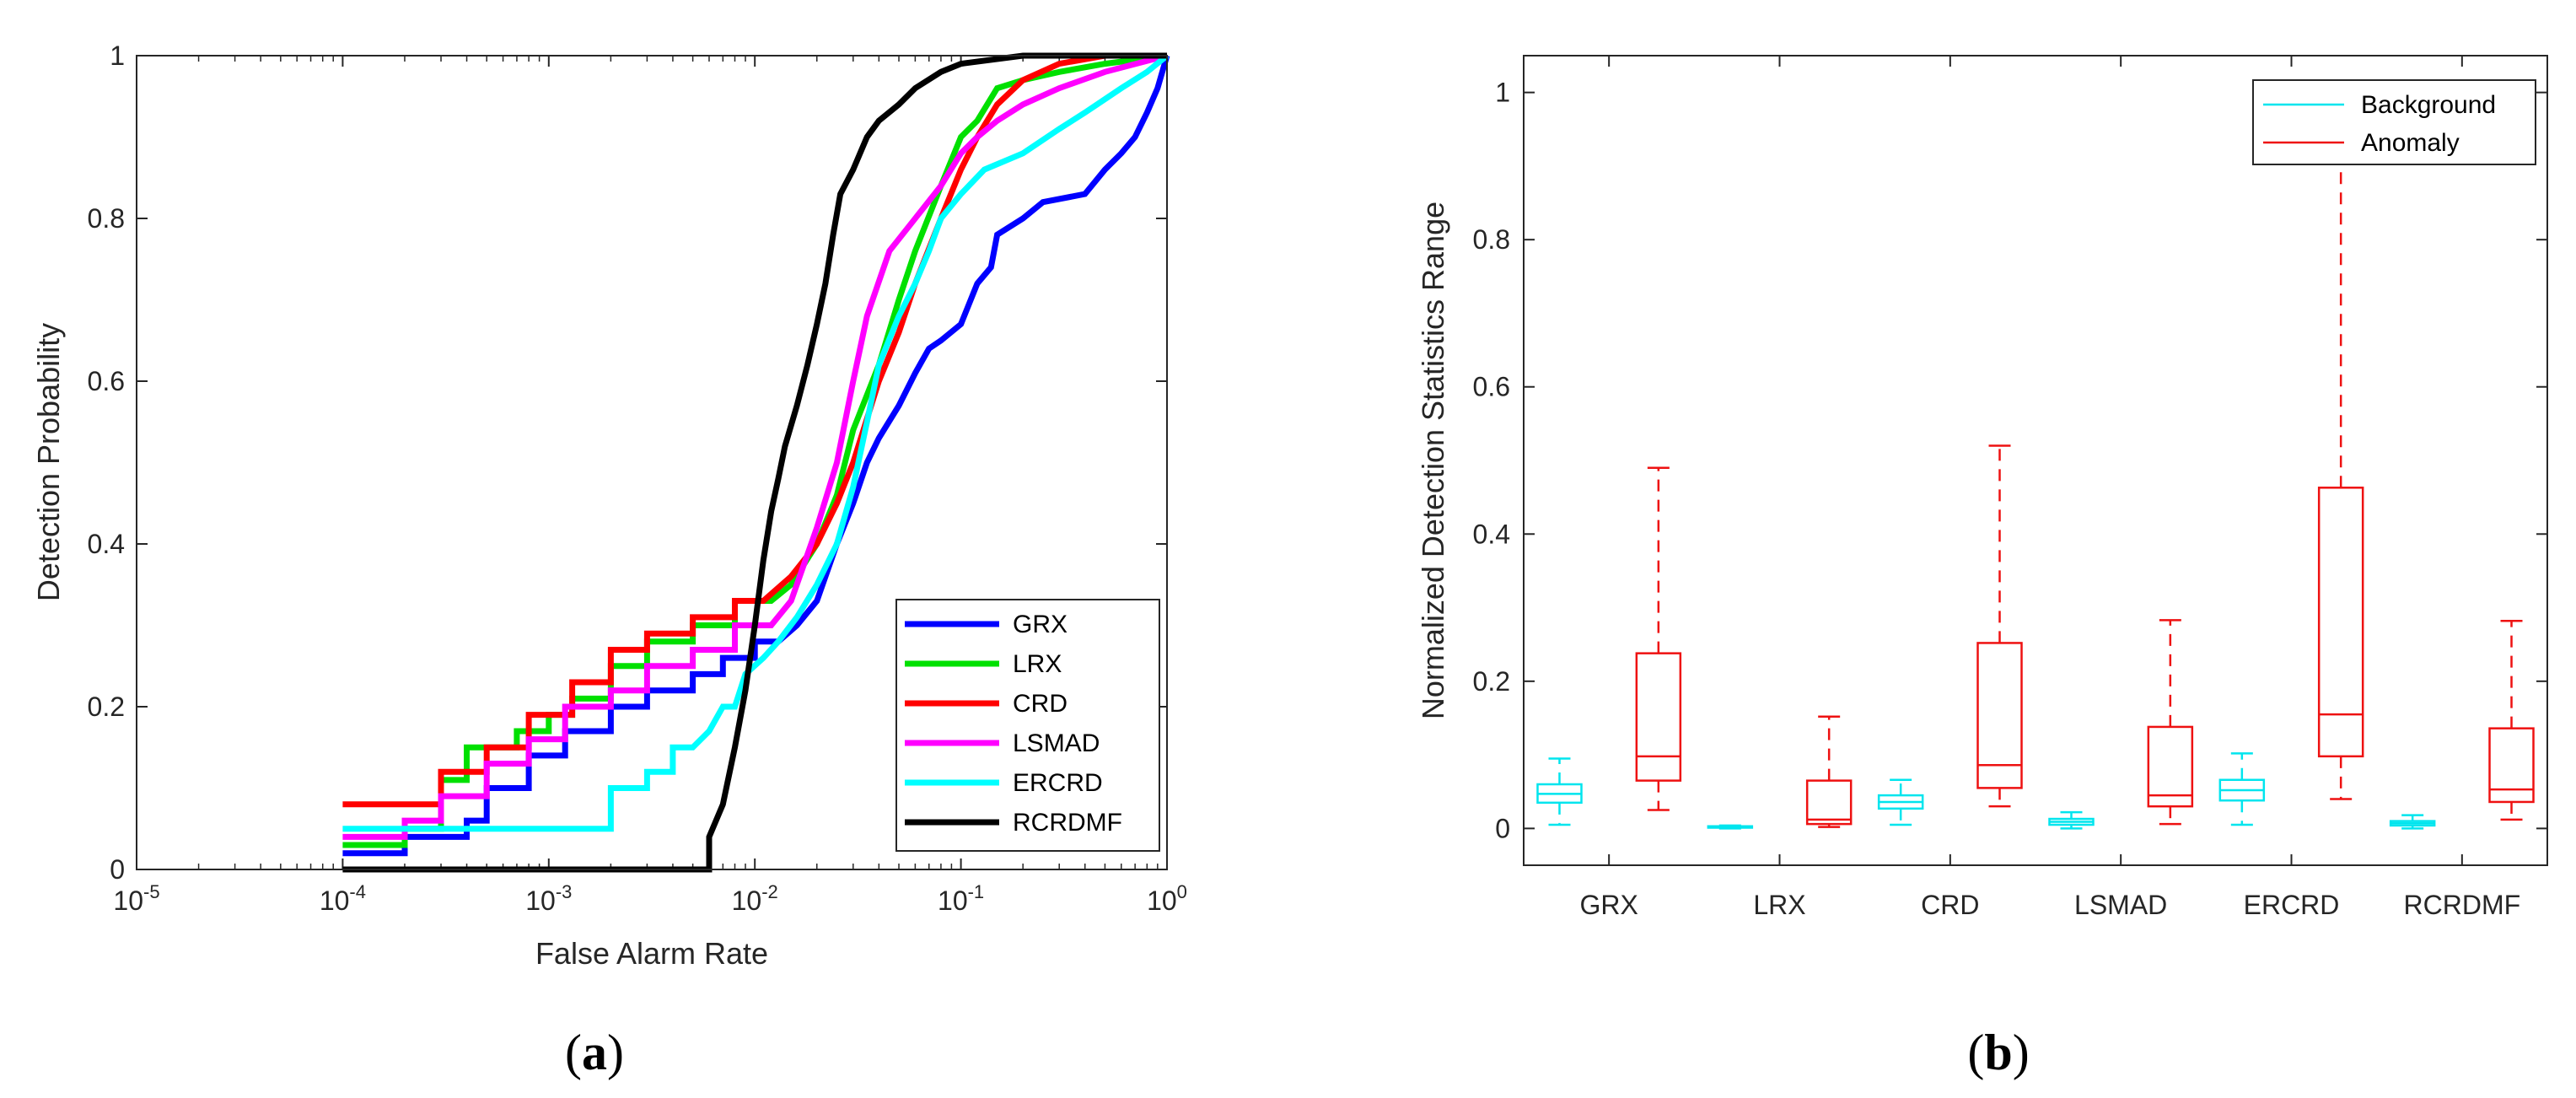 This screenshot has height=1098, width=2576. What do you see at coordinates (1037, 664) in the screenshot?
I see `roc-legend-label-lrx: LRX` at bounding box center [1037, 664].